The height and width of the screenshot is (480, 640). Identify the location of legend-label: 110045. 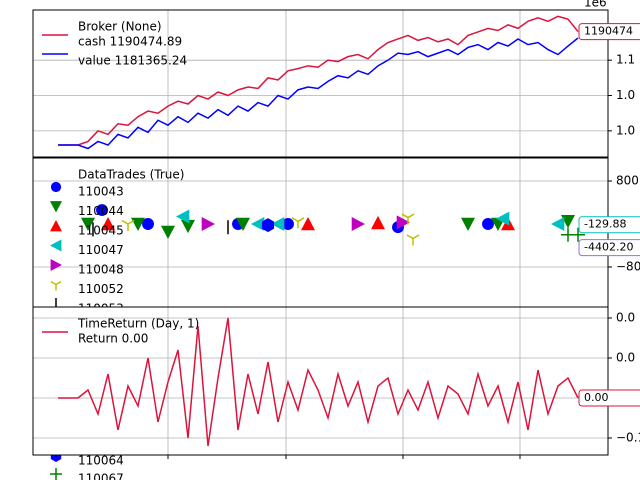
(101, 231).